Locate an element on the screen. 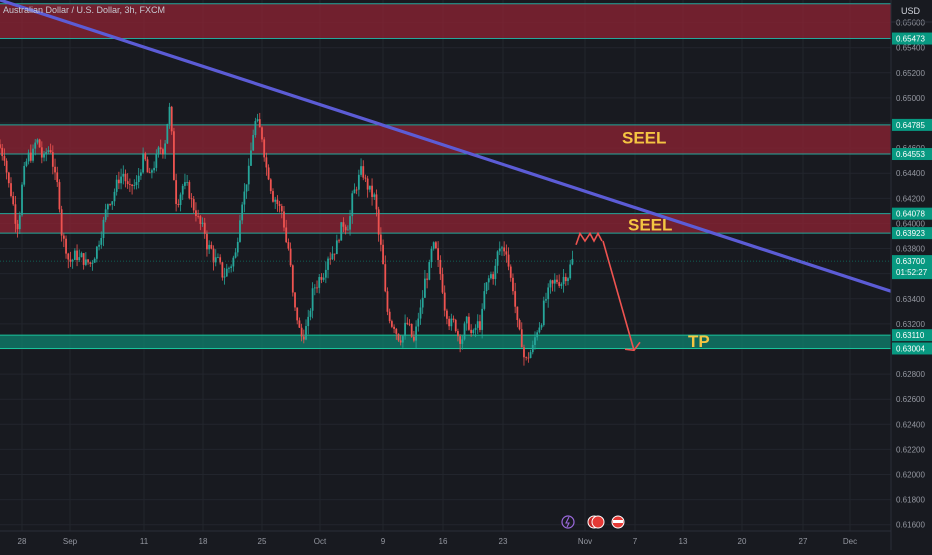 This screenshot has height=555, width=932. y-tick-label: 0.62800 is located at coordinates (910, 374).